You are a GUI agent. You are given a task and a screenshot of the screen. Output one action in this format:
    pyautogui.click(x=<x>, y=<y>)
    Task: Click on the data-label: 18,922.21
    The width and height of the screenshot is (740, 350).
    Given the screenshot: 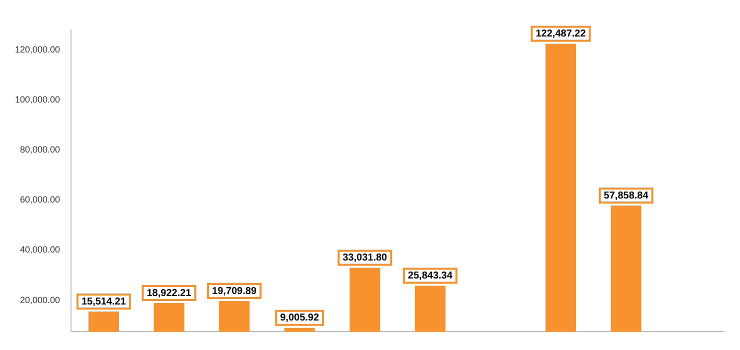 What is the action you would take?
    pyautogui.click(x=169, y=293)
    